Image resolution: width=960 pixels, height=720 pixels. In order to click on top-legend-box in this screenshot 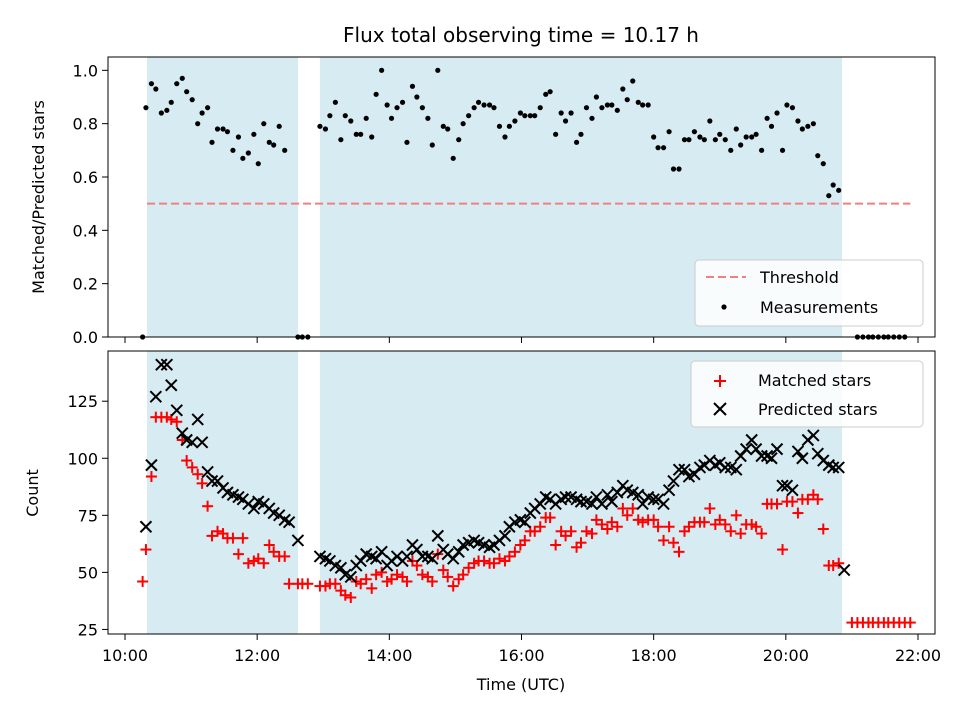, I will do `click(809, 293)`.